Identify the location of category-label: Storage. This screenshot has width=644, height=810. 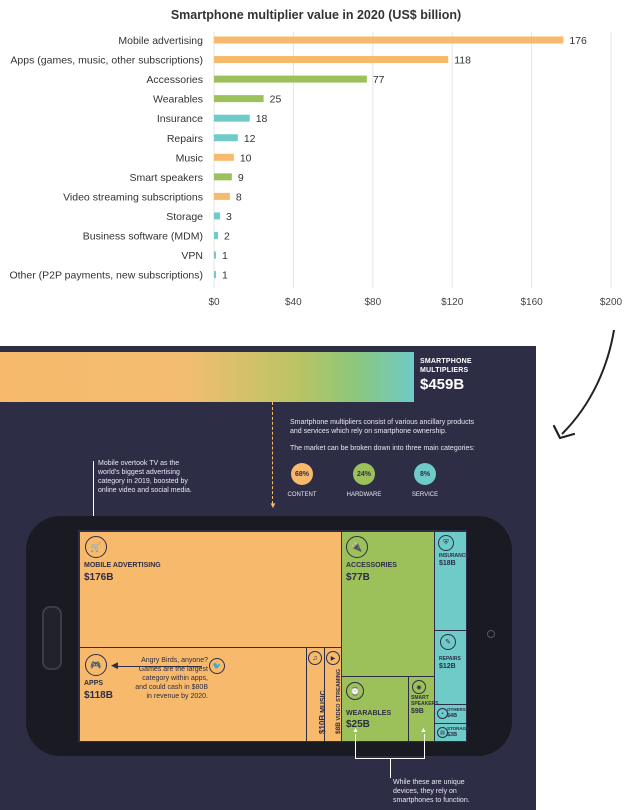
(184, 217).